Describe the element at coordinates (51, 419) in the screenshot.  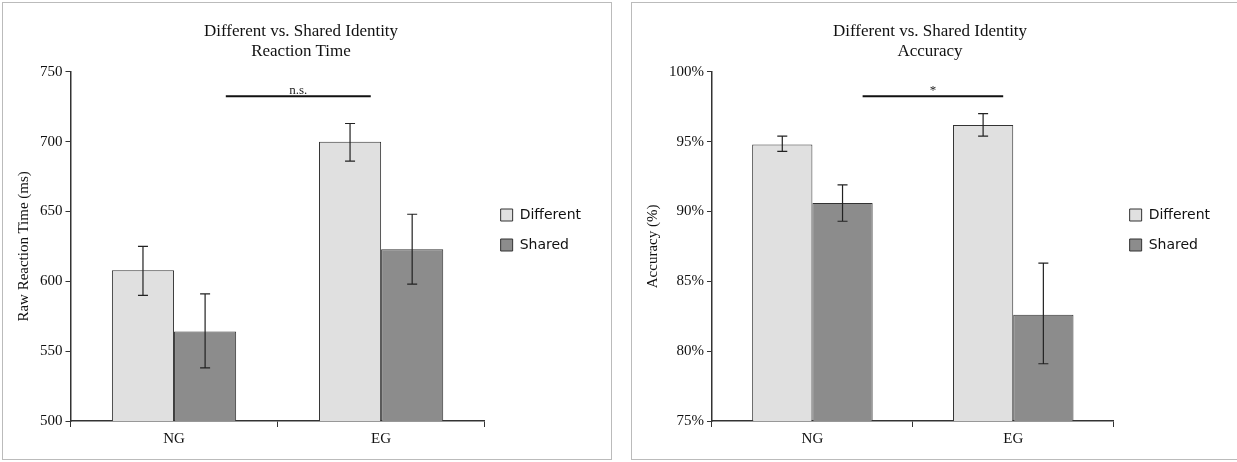
I see `y-tick-label: 500` at that location.